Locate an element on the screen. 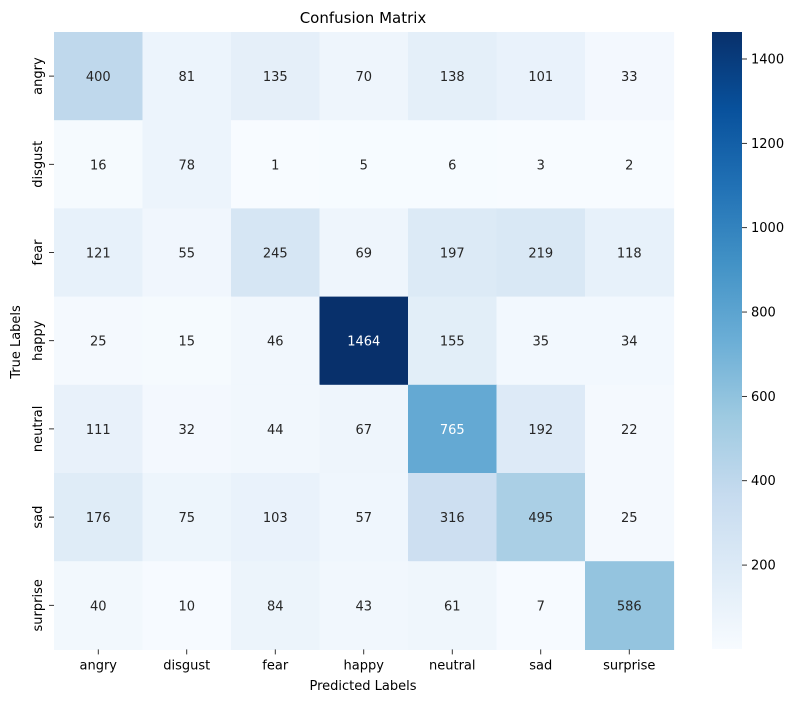 The height and width of the screenshot is (701, 797). cell-value-label: 40 is located at coordinates (98, 606).